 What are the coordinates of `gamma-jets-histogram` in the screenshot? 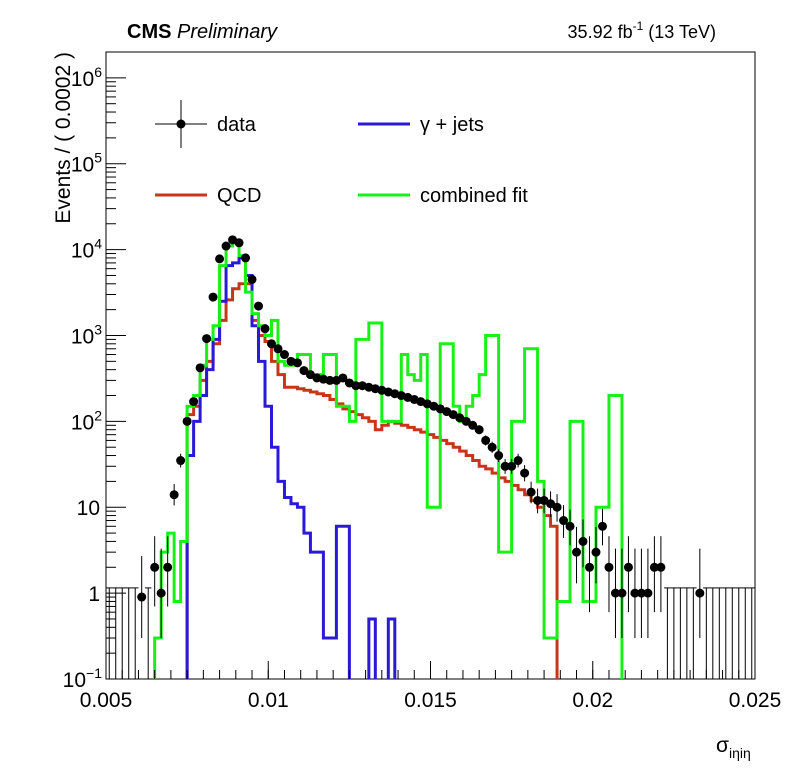 It's located at (291, 467).